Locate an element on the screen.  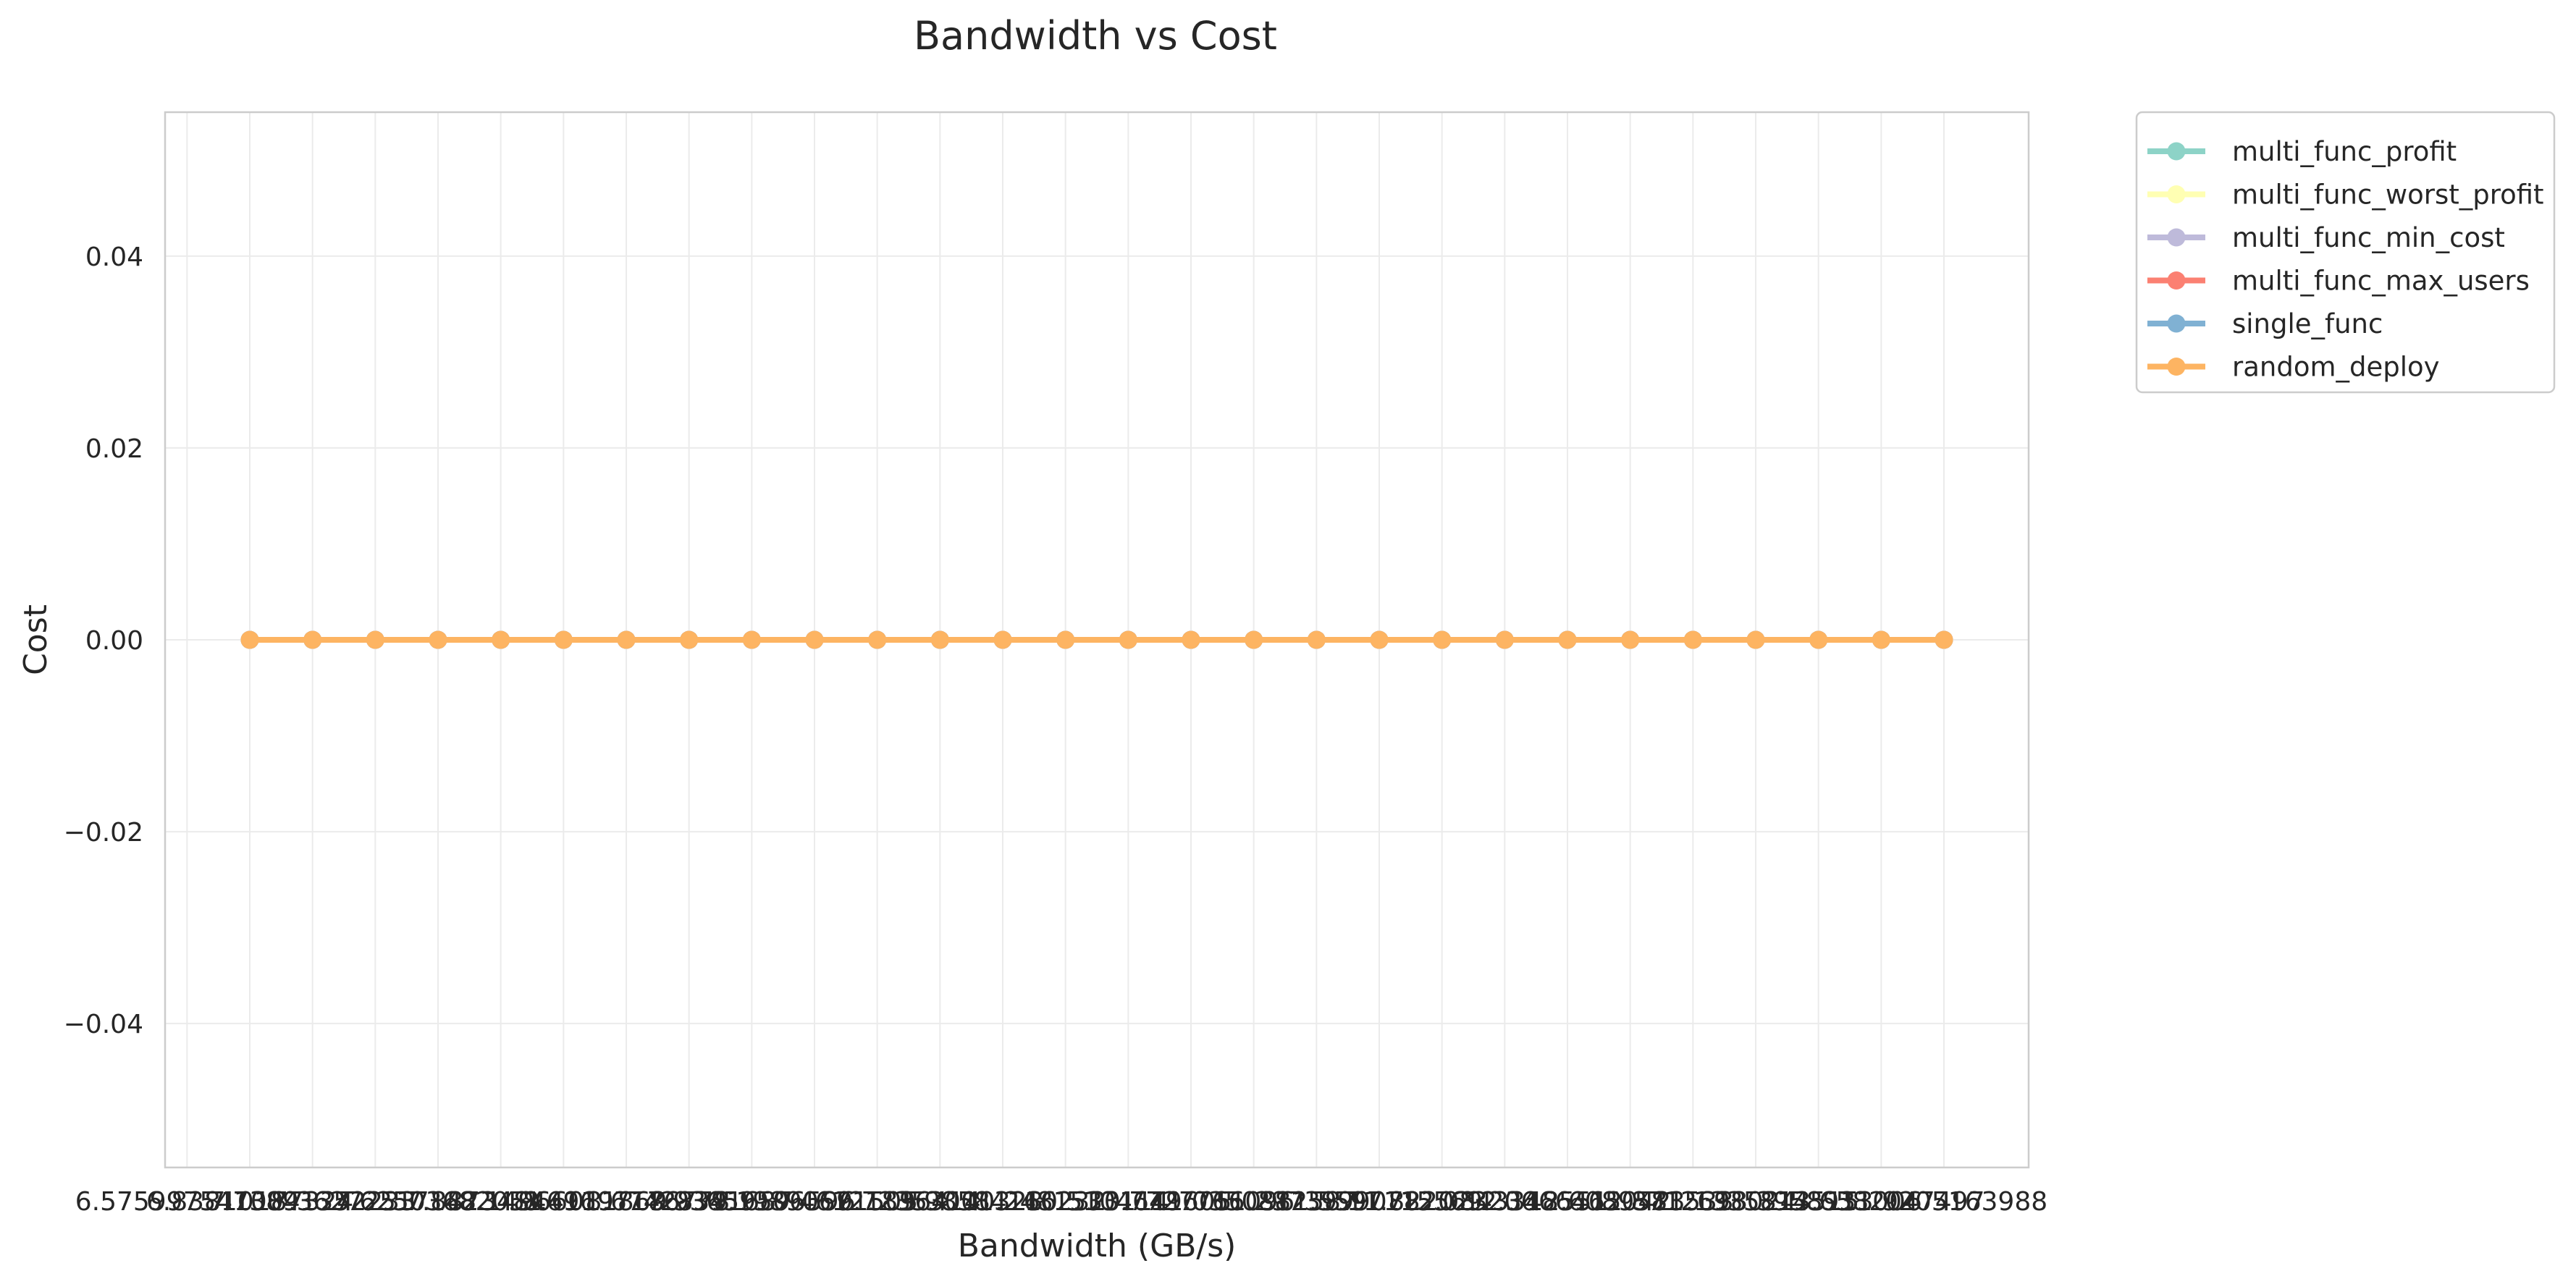
legend-item: multi_func_max_users is located at coordinates (2338, 281).